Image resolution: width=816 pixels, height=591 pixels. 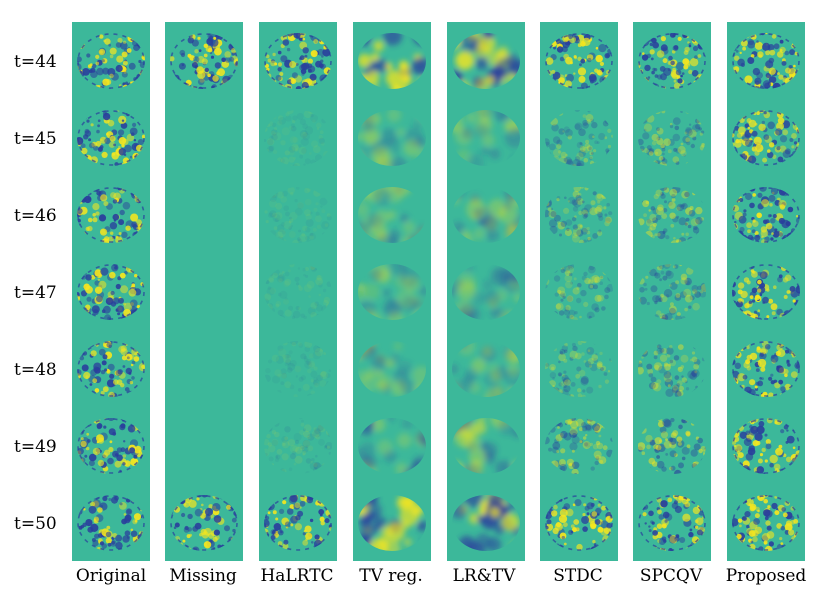 I want to click on slice-tv-reg-t47, so click(x=392, y=291).